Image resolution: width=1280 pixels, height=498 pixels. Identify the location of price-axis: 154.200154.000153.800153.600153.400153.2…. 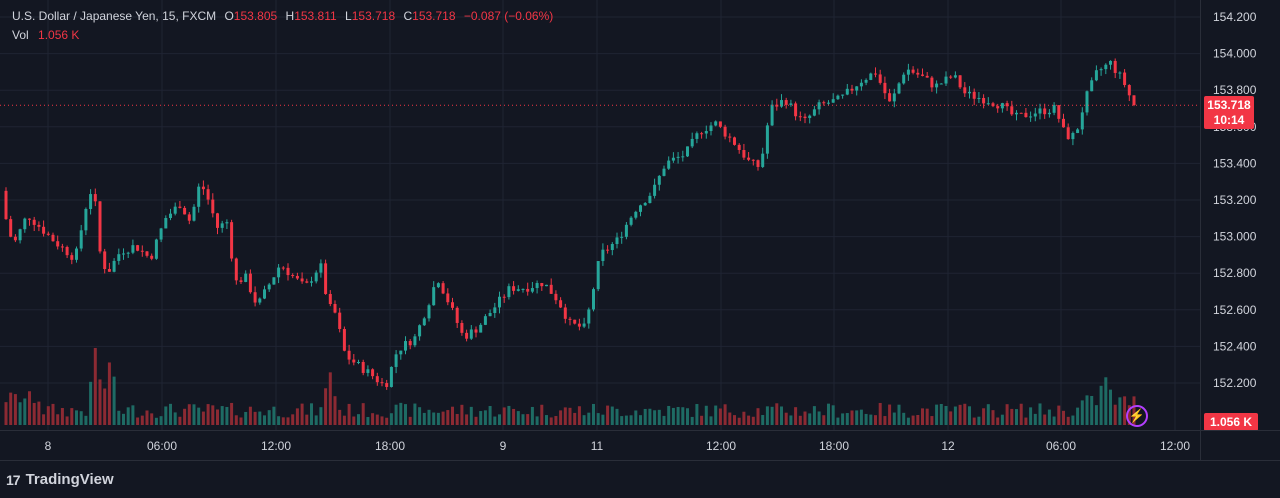
(1240, 215).